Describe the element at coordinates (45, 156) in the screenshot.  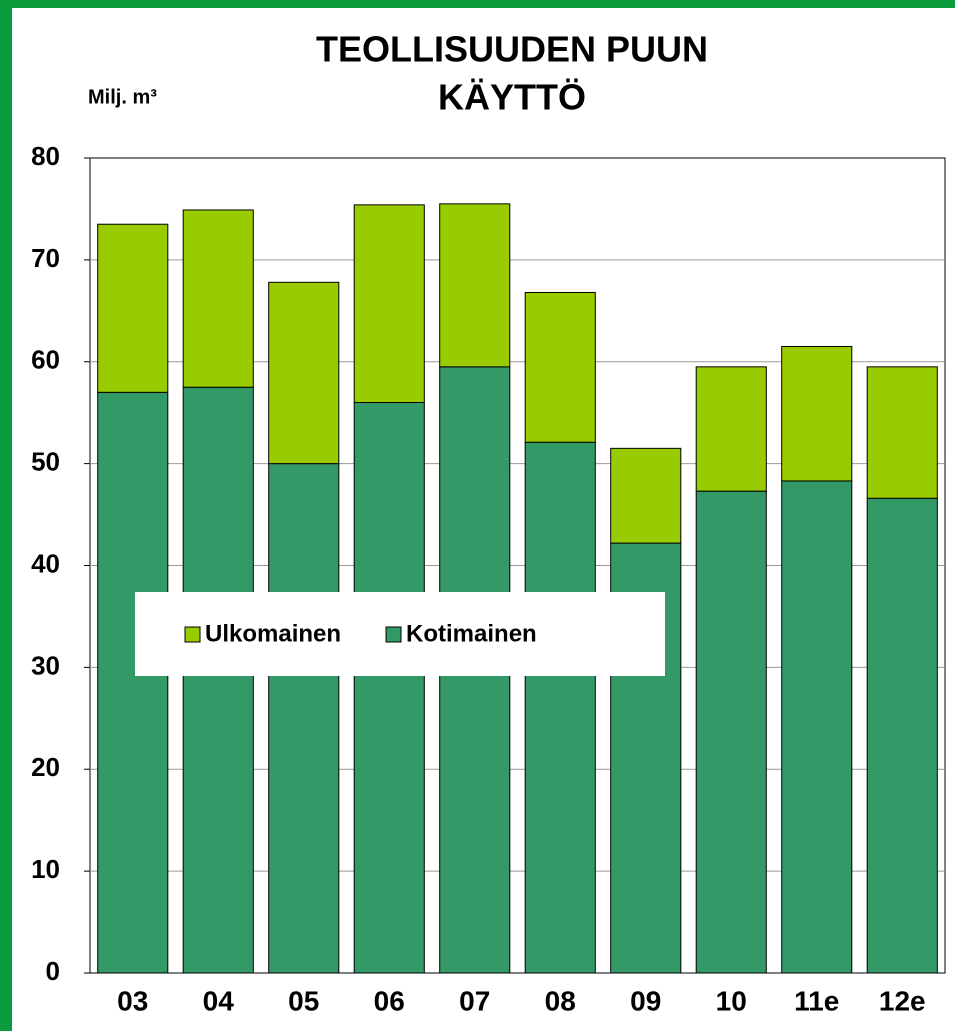
I see `y-tick-label: 80` at that location.